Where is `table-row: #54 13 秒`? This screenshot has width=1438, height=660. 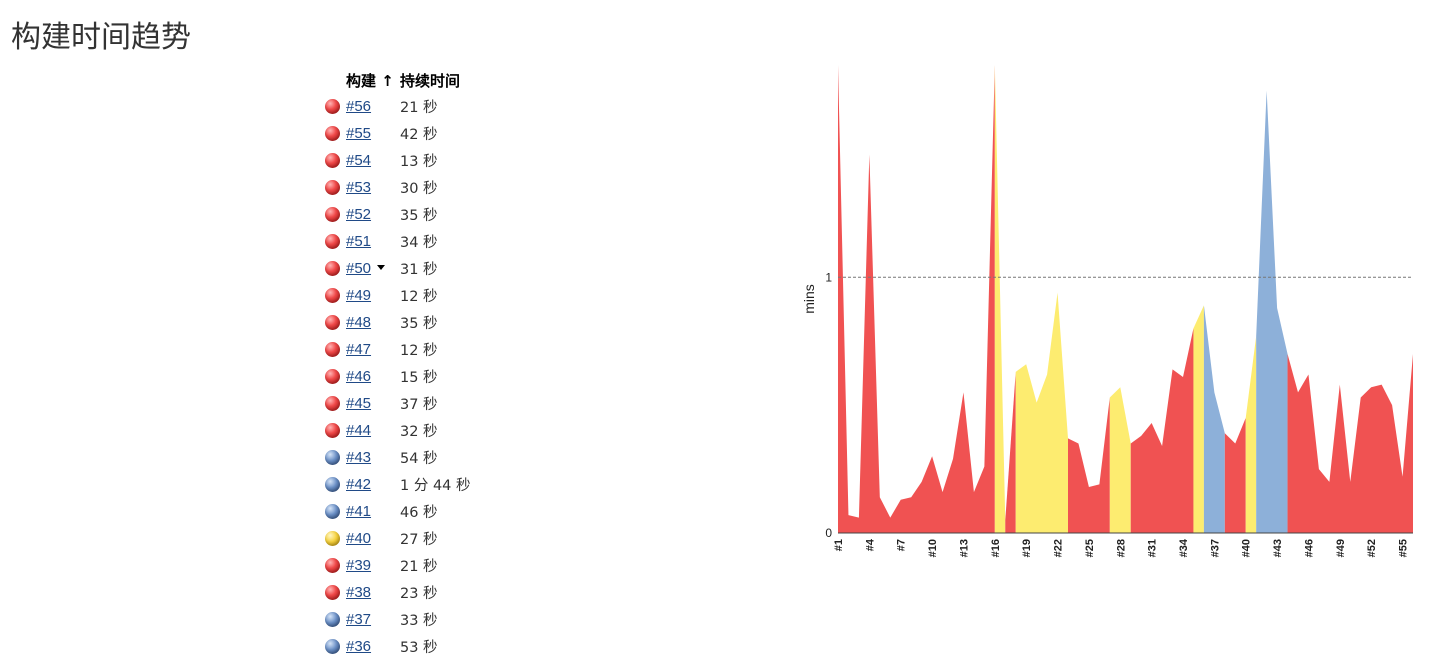
table-row: #54 13 秒 is located at coordinates (396, 160).